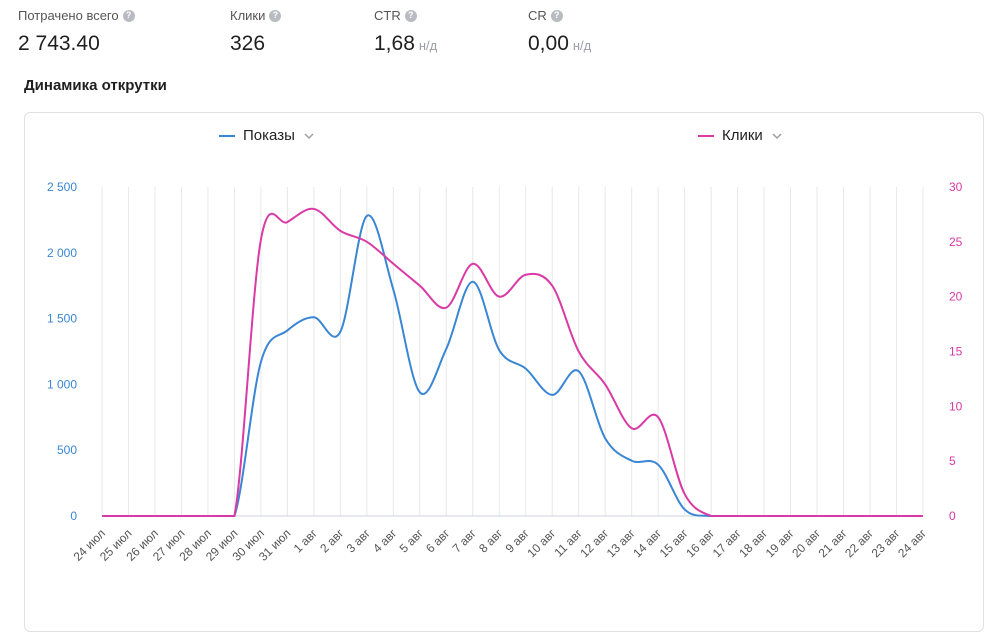 The height and width of the screenshot is (635, 1000). I want to click on y-right-tick-label: 10, so click(956, 406).